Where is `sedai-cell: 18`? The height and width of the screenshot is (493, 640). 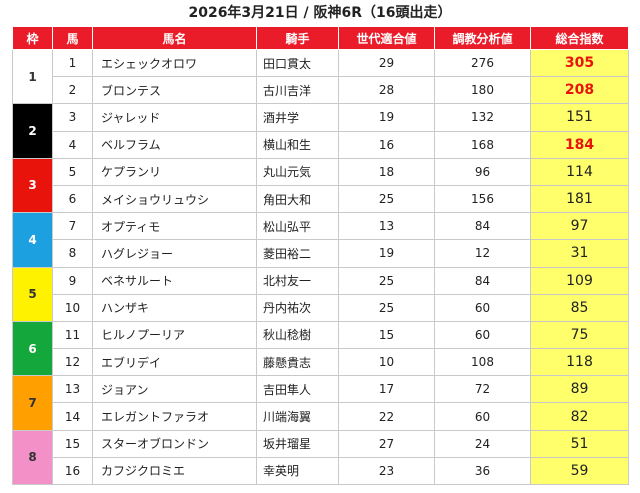
sedai-cell: 18 is located at coordinates (386, 171).